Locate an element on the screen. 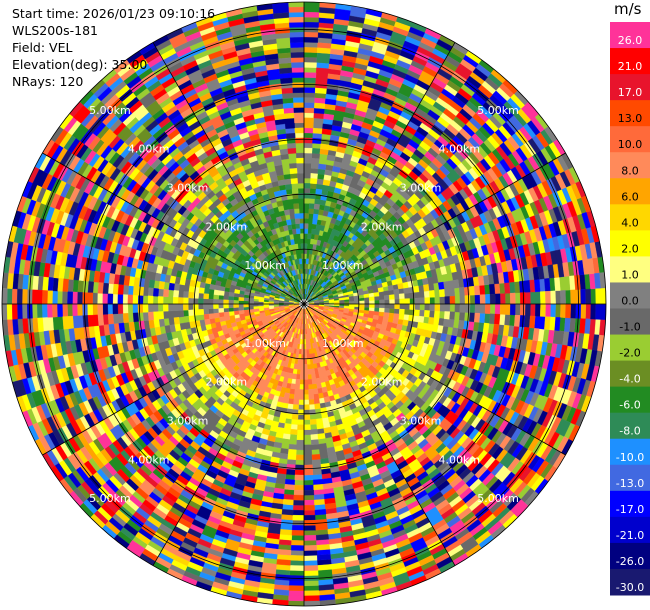 The height and width of the screenshot is (610, 650). field-name: Field: VEL is located at coordinates (42, 47).